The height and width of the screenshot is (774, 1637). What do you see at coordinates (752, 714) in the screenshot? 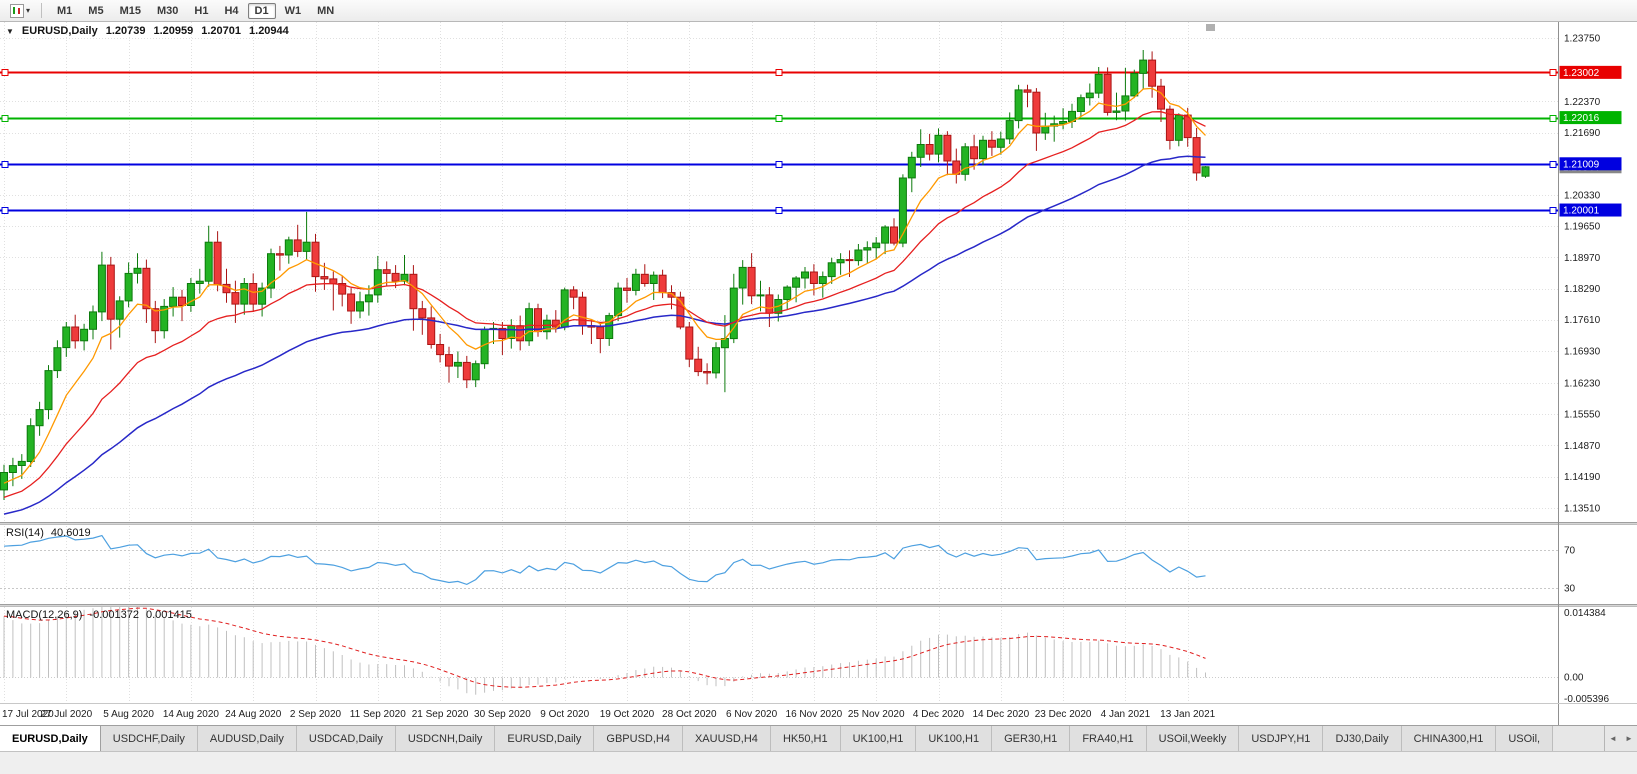
I see `date-axis-label: 6 Nov 2020` at bounding box center [752, 714].